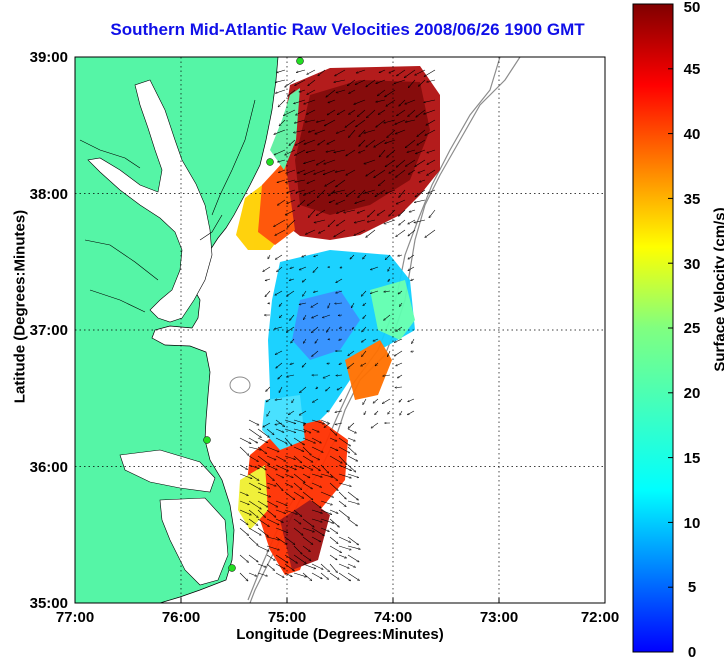 The image size is (724, 659). I want to click on velocity-region-middle-east, so click(392, 310).